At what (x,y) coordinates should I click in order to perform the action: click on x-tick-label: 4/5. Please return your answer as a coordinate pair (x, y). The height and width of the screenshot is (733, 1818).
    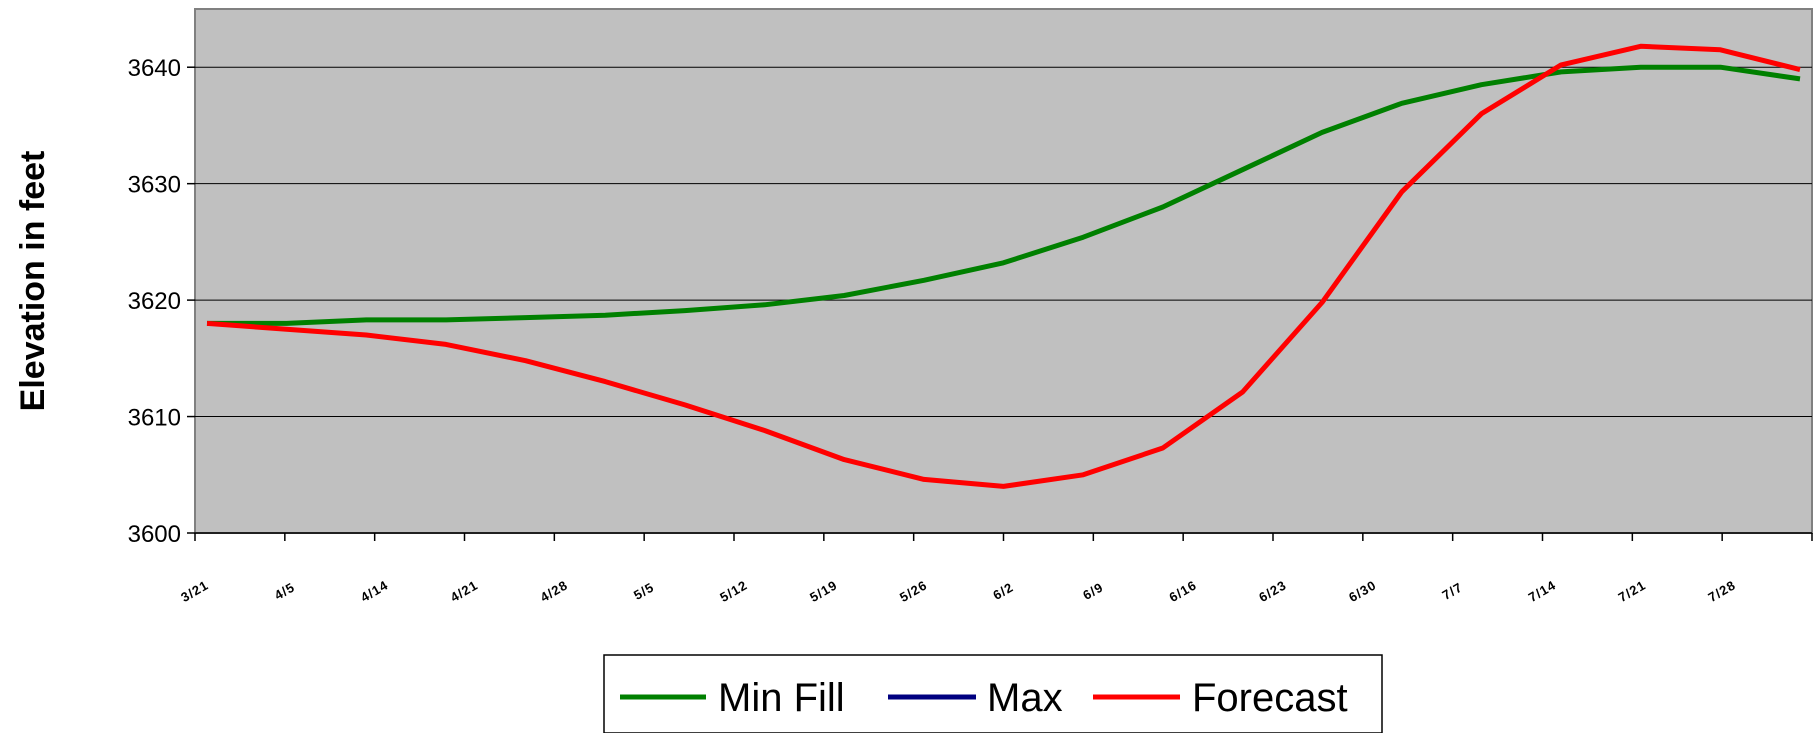
    Looking at the image, I should click on (285, 591).